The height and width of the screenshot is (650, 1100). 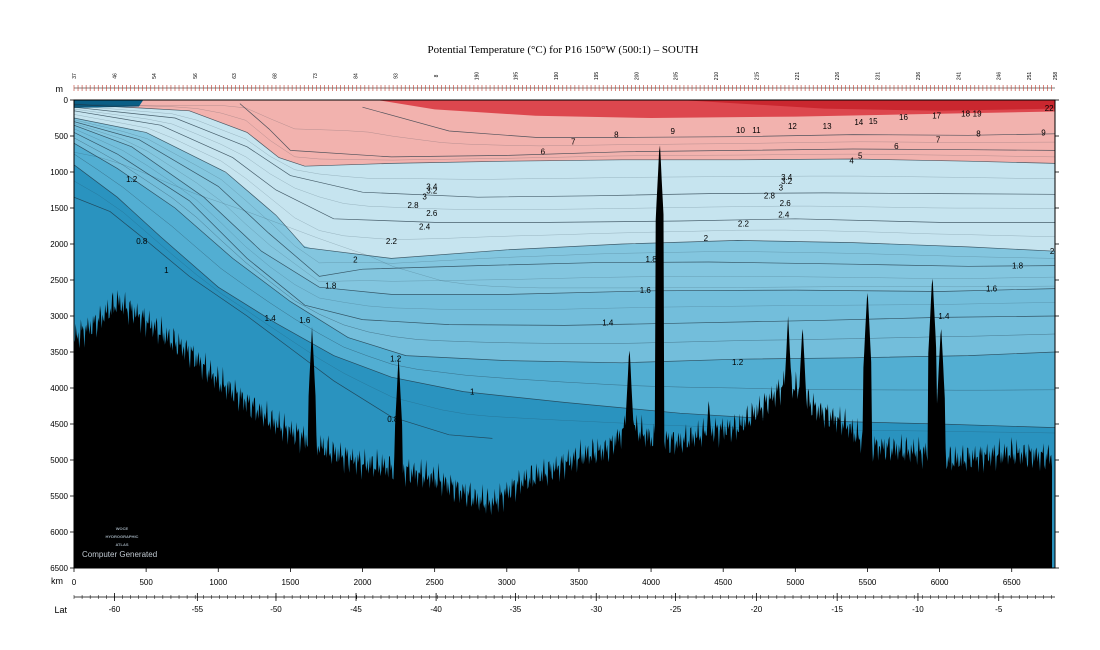 What do you see at coordinates (356, 609) in the screenshot?
I see `latitude-tick-label: -45` at bounding box center [356, 609].